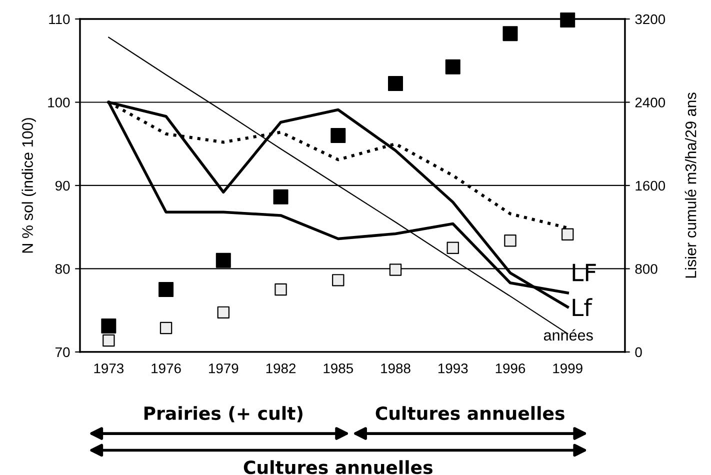 Image resolution: width=711 pixels, height=475 pixels. I want to click on y2-tick-label: 800, so click(646, 269).